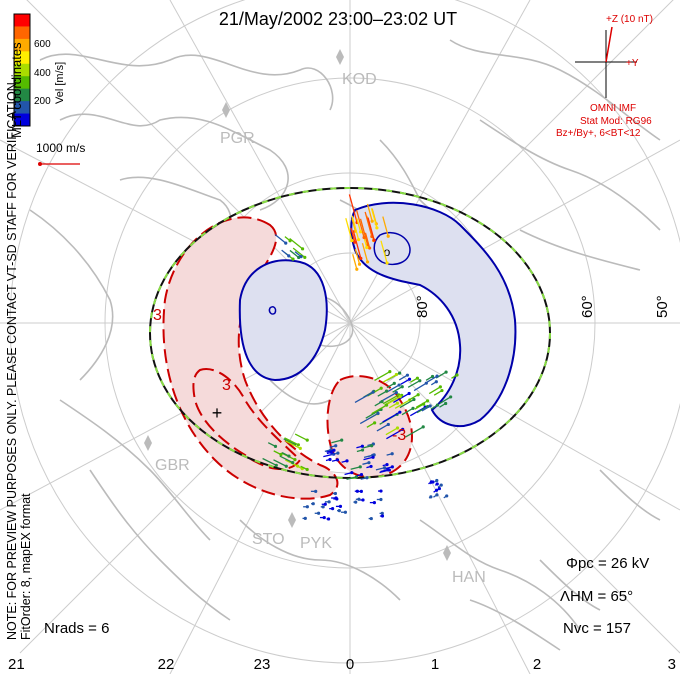  I want to click on station-marker-kod, so click(340, 57).